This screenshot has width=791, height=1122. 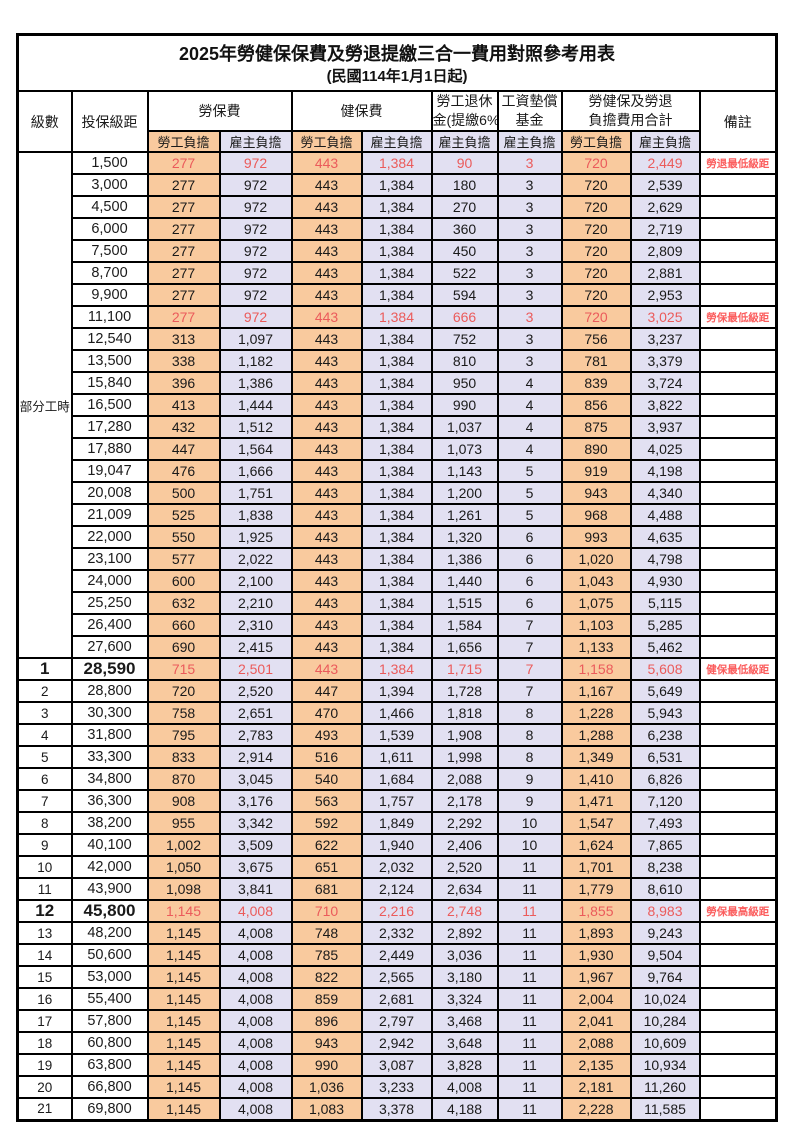 What do you see at coordinates (109, 735) in the screenshot?
I see `cell-bracket: 31,800` at bounding box center [109, 735].